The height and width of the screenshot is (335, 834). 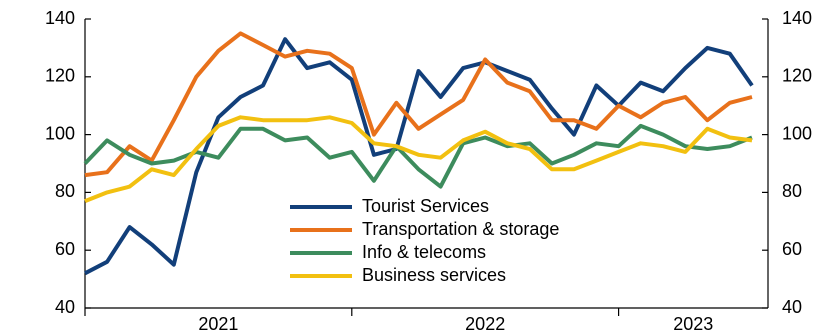 What do you see at coordinates (425, 206) in the screenshot?
I see `legend-label: Tourist Services` at bounding box center [425, 206].